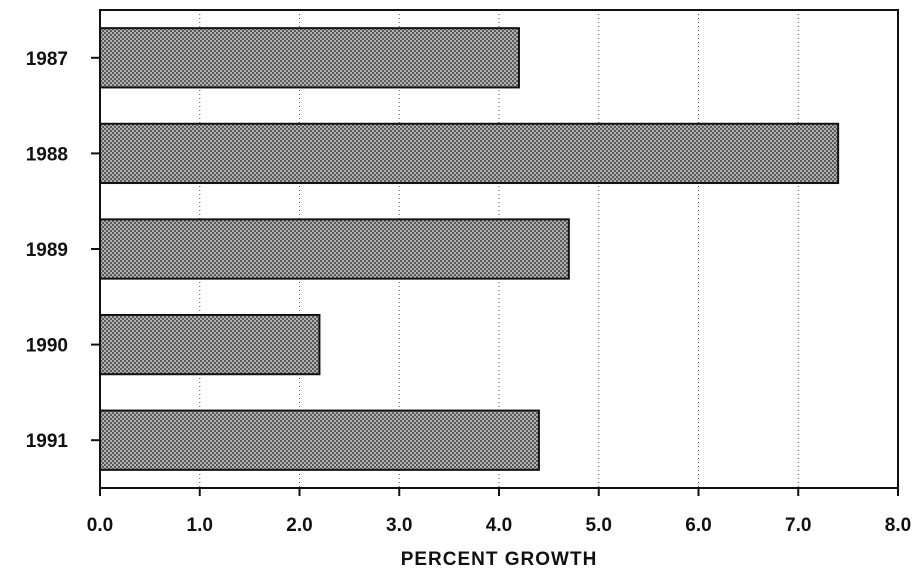  I want to click on x-tick-label: 1.0, so click(200, 525).